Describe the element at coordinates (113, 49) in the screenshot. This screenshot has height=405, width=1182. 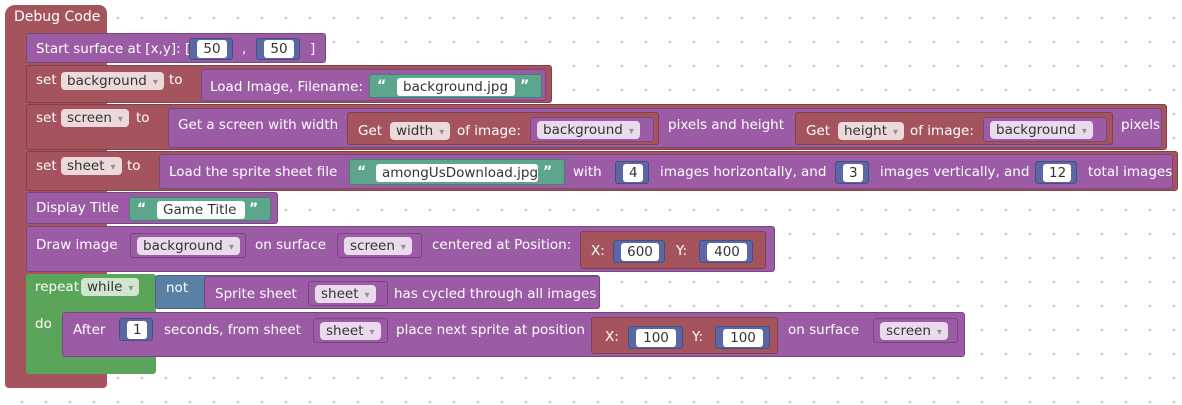
I see `start-surface-label: Start surface at [x,y]: [` at that location.